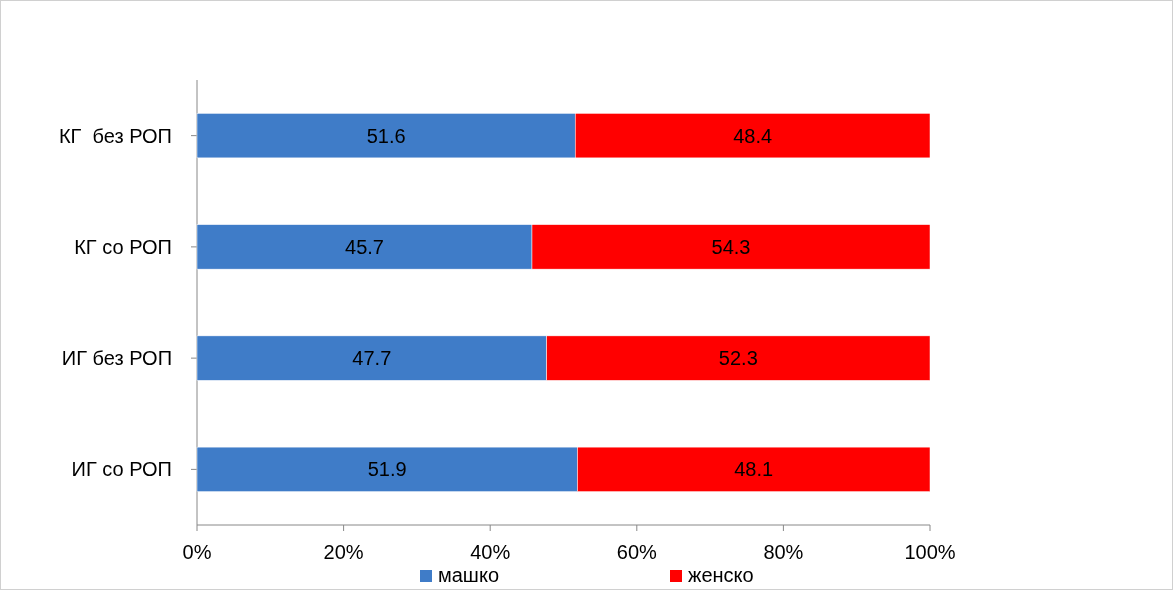 The height and width of the screenshot is (590, 1173). What do you see at coordinates (783, 552) in the screenshot?
I see `x-tick-label: 80%` at bounding box center [783, 552].